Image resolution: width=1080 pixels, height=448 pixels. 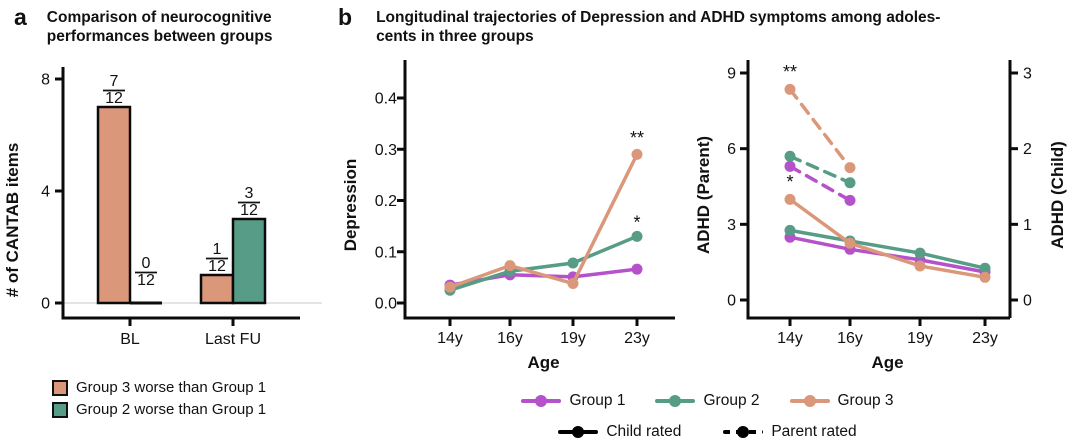 I want to click on legend-label: Child rated, so click(x=644, y=431).